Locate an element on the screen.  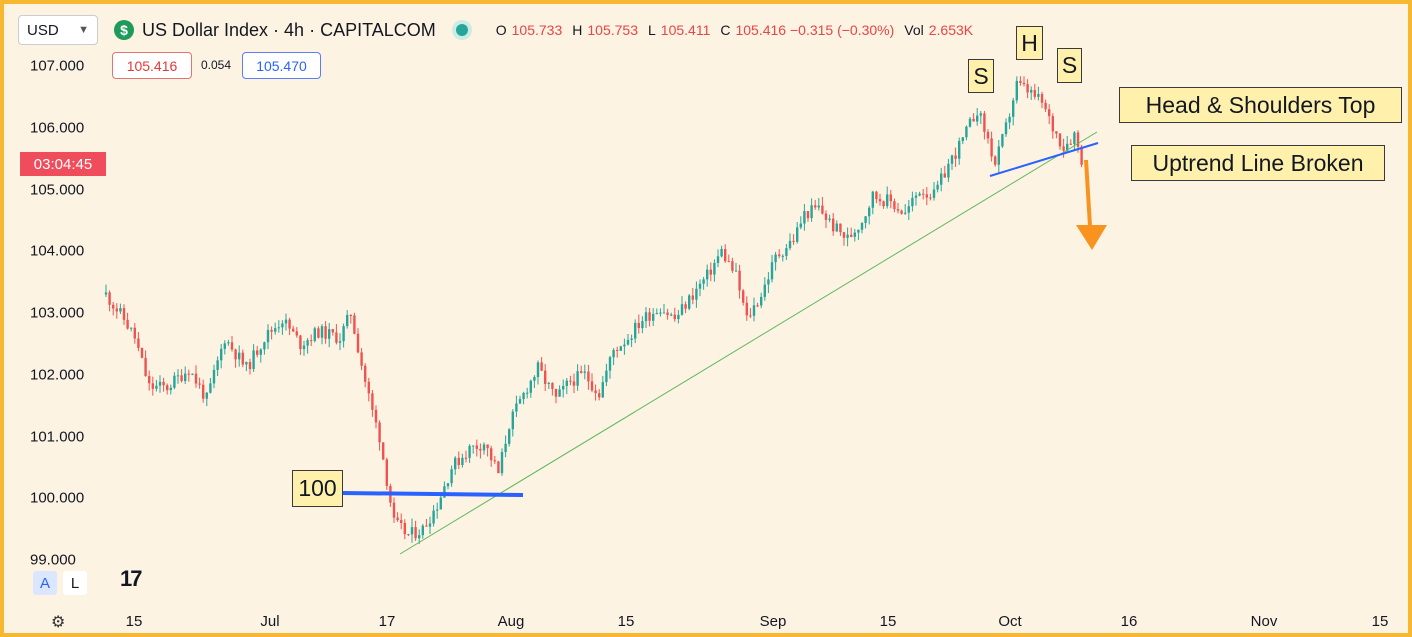
symbol-title: US Dollar Index · 4h · CAPITALCOM is located at coordinates (289, 29).